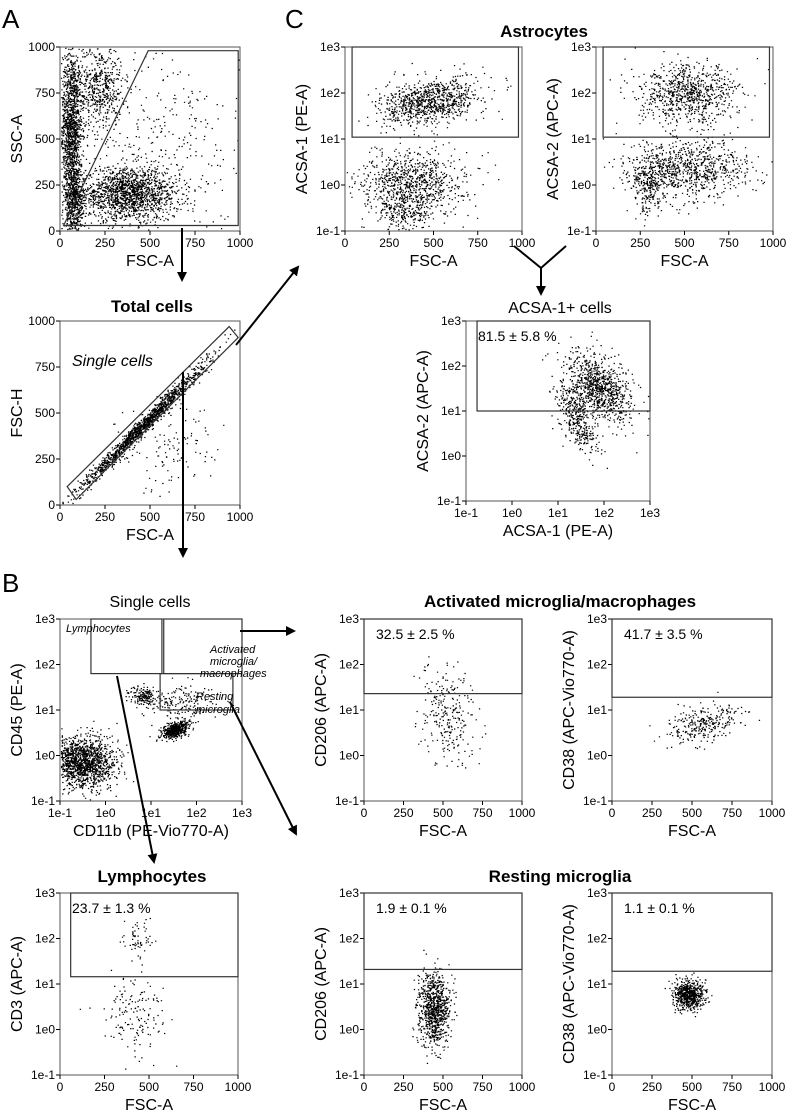 Image resolution: width=793 pixels, height=1119 pixels. I want to click on title-activated: Activated microglia/macrophages, so click(560, 601).